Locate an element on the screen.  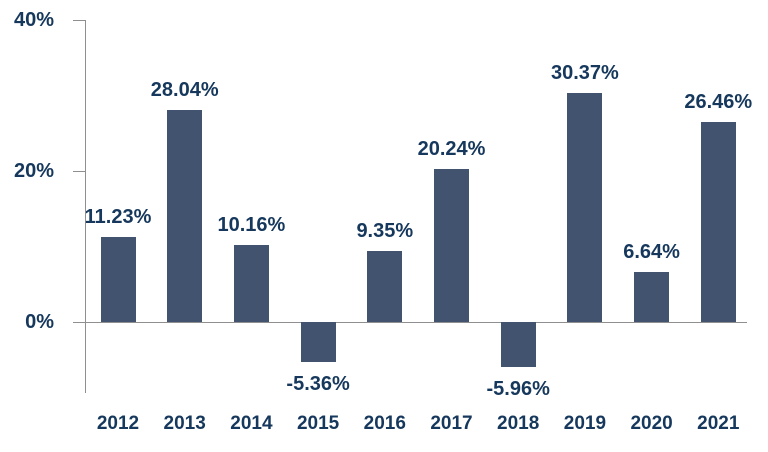
bar-value-label: 30.37% is located at coordinates (584, 72).